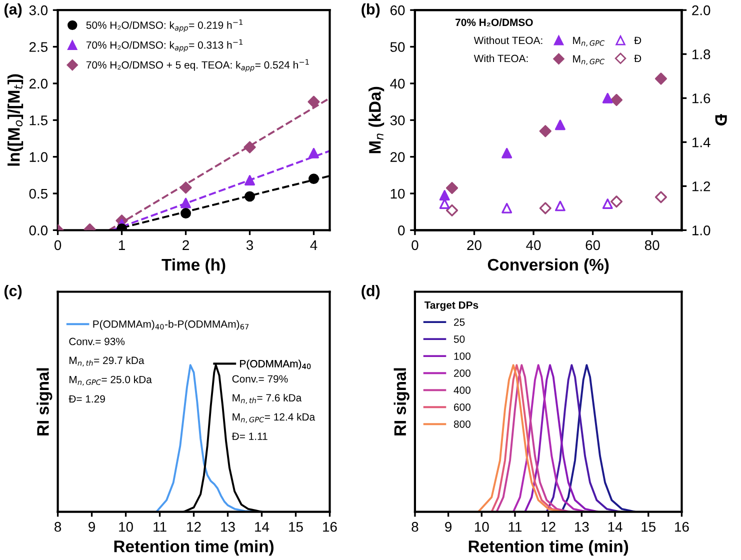 Image resolution: width=741 pixels, height=560 pixels. What do you see at coordinates (38, 83) in the screenshot?
I see `y-tick-label: 2.0` at bounding box center [38, 83].